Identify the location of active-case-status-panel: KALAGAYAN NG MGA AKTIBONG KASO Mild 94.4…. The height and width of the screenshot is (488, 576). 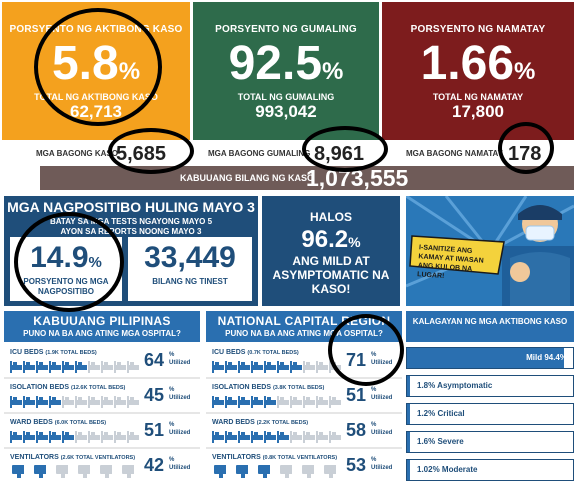
(490, 398).